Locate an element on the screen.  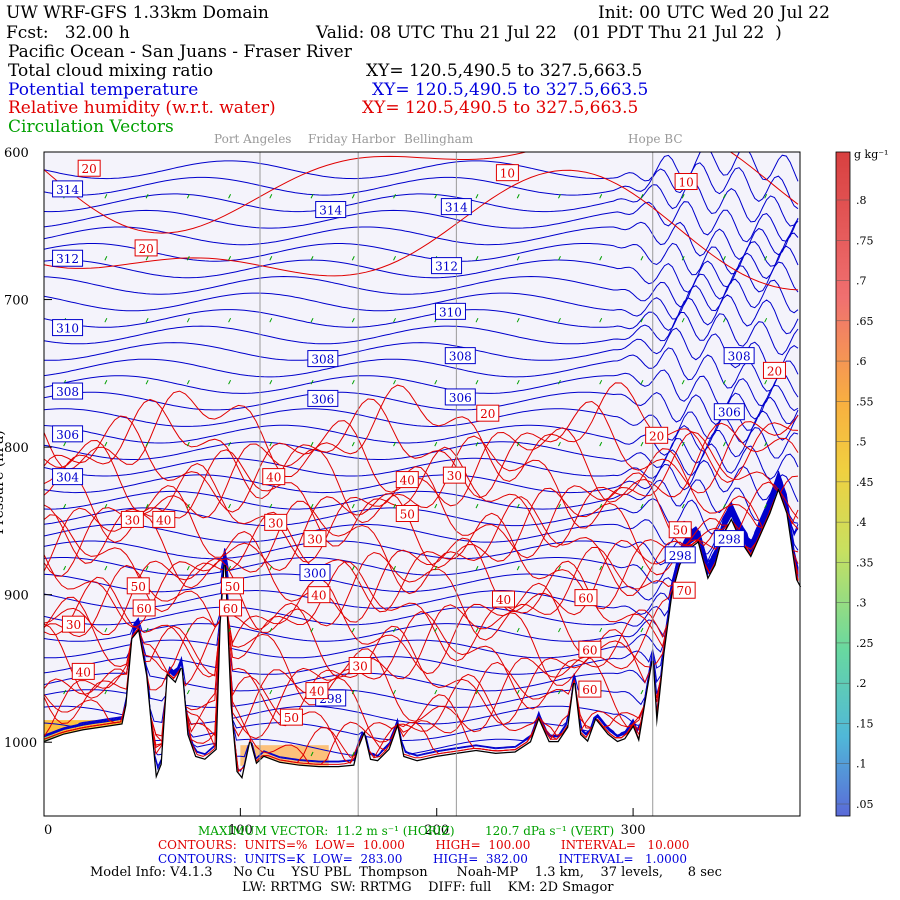
colorbar-label: .25 is located at coordinates (865, 643).